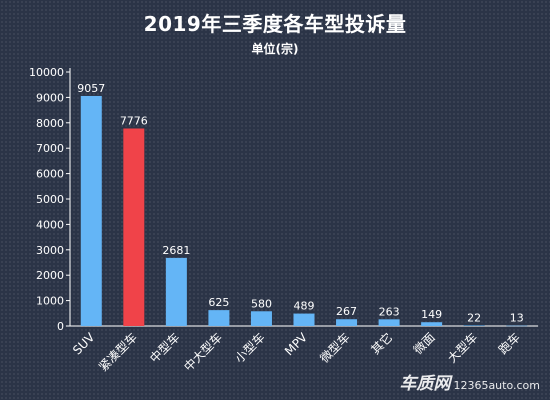  What do you see at coordinates (346, 311) in the screenshot?
I see `data-label: 267` at bounding box center [346, 311].